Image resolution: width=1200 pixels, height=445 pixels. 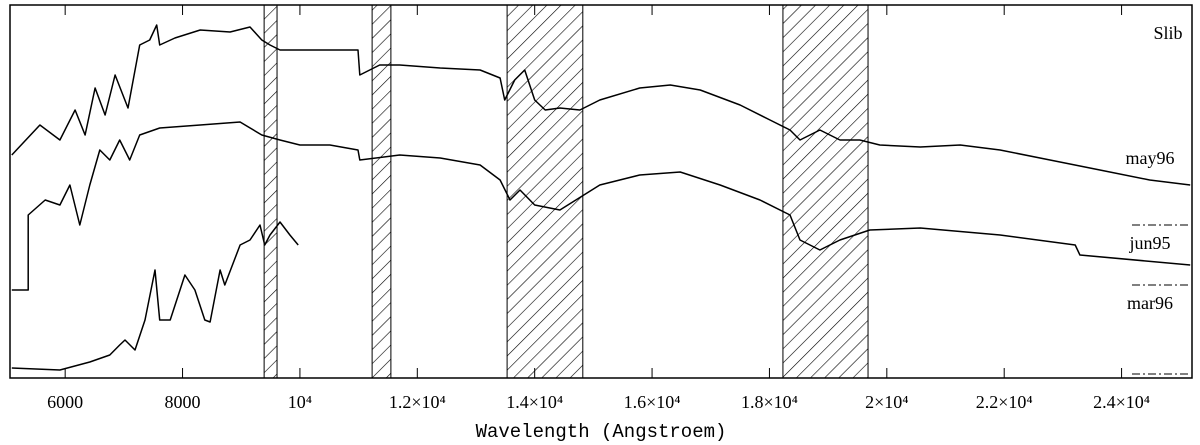 I want to click on x-tick-label: 2.4×10⁴, so click(x=1121, y=402).